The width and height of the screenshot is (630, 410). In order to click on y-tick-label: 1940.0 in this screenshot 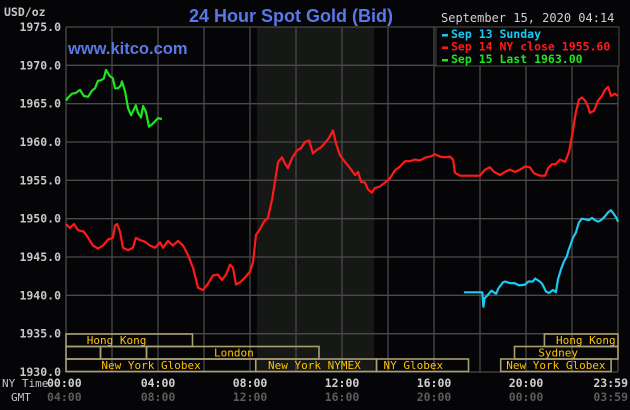, I will do `click(40, 295)`.